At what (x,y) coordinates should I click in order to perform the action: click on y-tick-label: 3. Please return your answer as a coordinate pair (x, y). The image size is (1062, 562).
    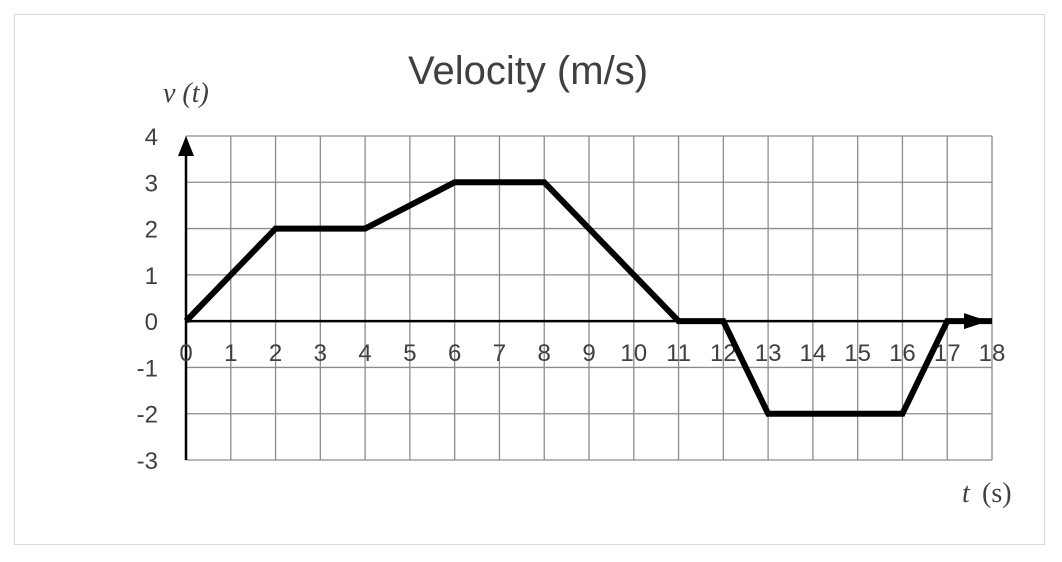
    Looking at the image, I should click on (151, 183).